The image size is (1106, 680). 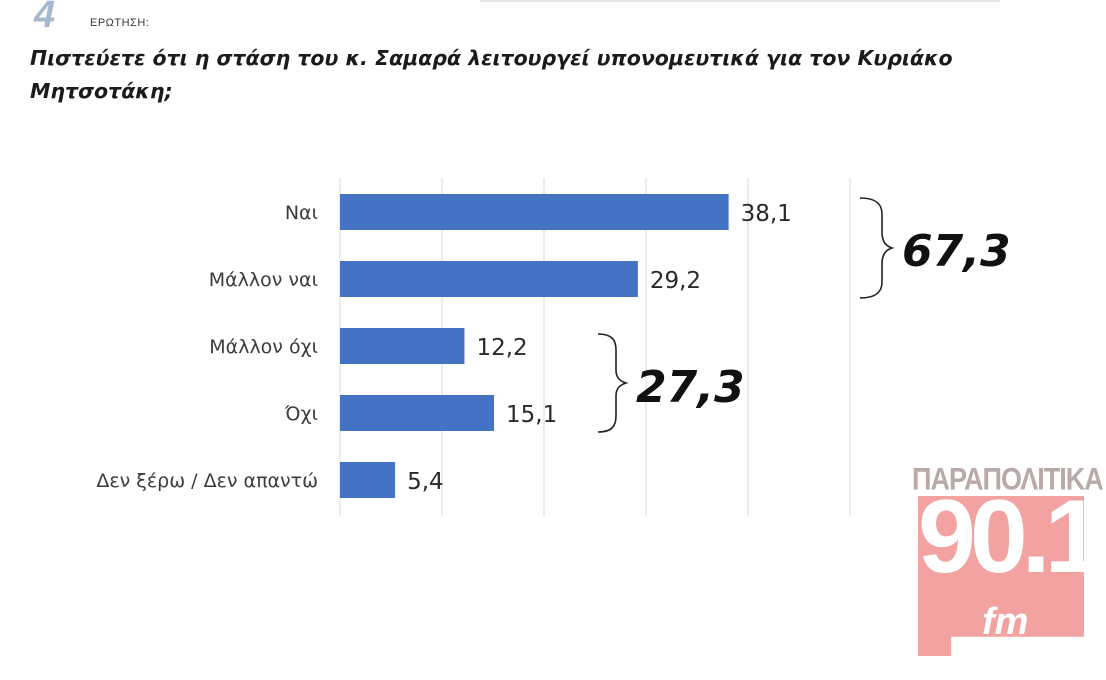 I want to click on question-label: ΕΡΩΤΗΣΗ:, so click(x=120, y=23).